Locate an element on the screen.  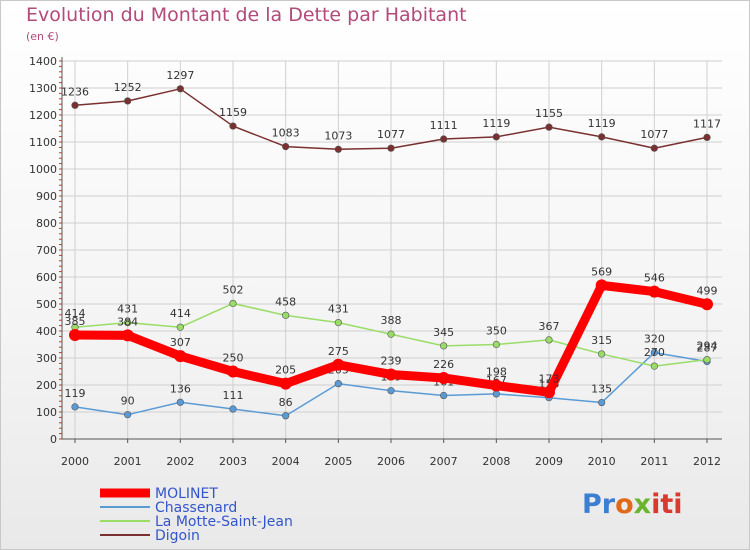
data-label-chassenard: 136 is located at coordinates (180, 388).